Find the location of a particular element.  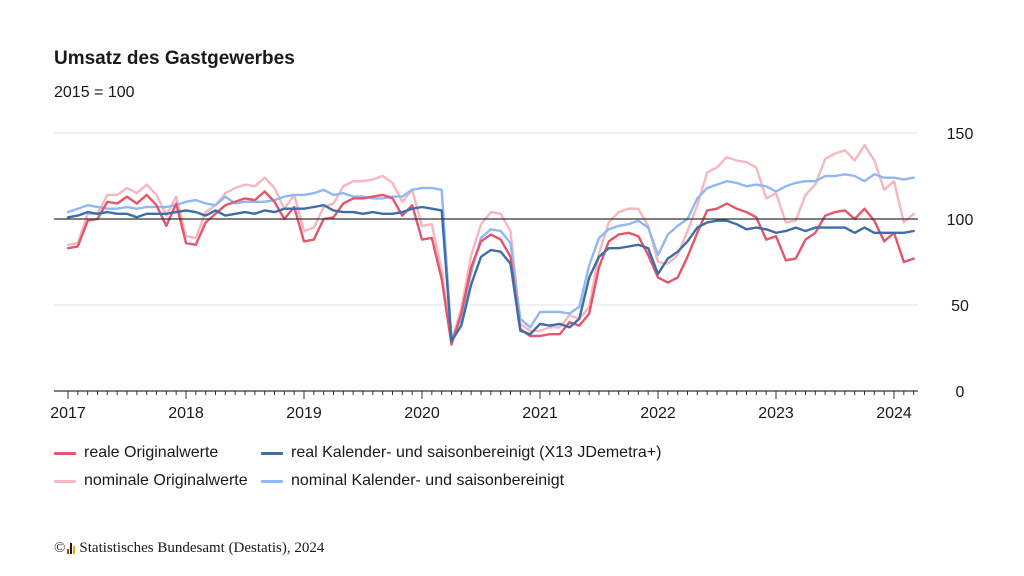

legend-item-nominal-saisonbereinigt: nominal Kalender- und saisonbereinigt is located at coordinates (412, 481).